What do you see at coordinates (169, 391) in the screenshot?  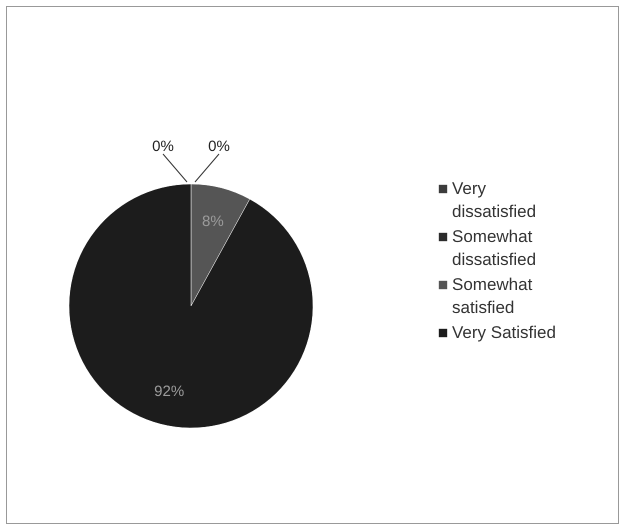 I see `data-label: 92%` at bounding box center [169, 391].